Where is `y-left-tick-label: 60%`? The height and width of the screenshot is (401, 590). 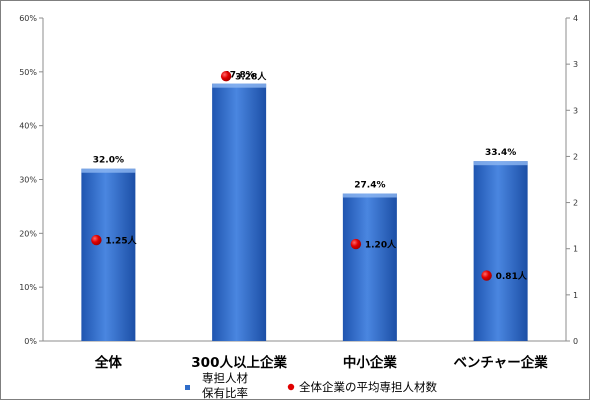
y-left-tick-label: 60% is located at coordinates (28, 18).